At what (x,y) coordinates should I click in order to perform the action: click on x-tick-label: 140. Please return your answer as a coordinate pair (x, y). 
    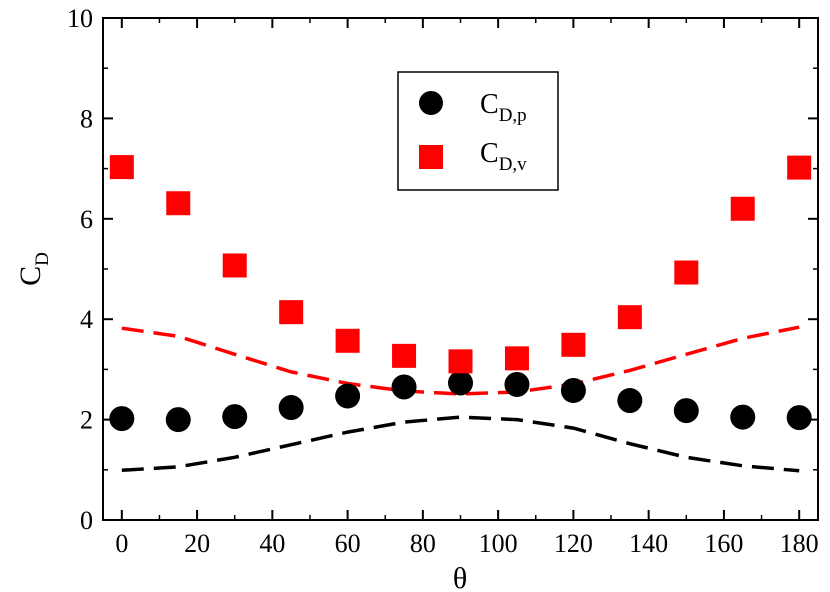
    Looking at the image, I should click on (648, 543).